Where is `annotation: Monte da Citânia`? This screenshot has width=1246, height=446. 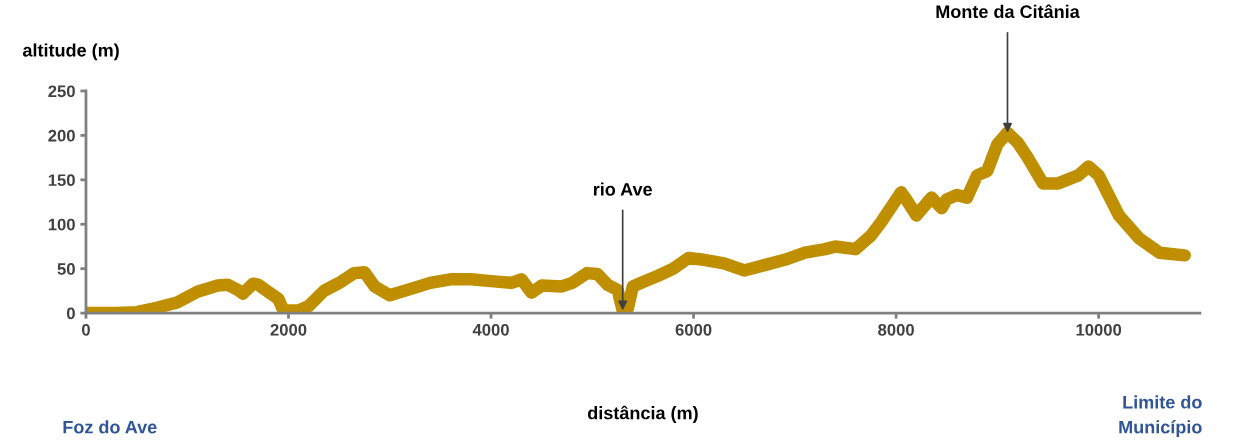 annotation: Monte da Citânia is located at coordinates (1008, 11).